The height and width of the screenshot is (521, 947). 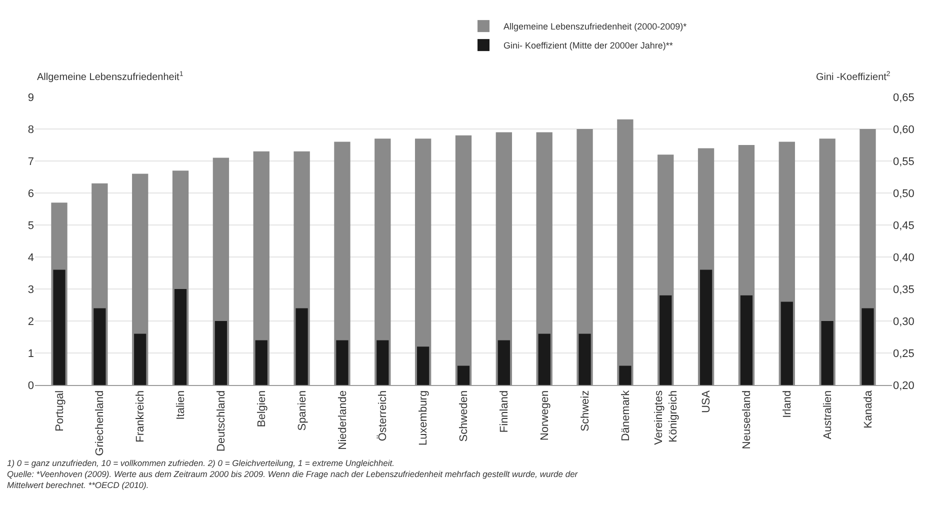 What do you see at coordinates (706, 402) in the screenshot?
I see `x-tick-label: USA` at bounding box center [706, 402].